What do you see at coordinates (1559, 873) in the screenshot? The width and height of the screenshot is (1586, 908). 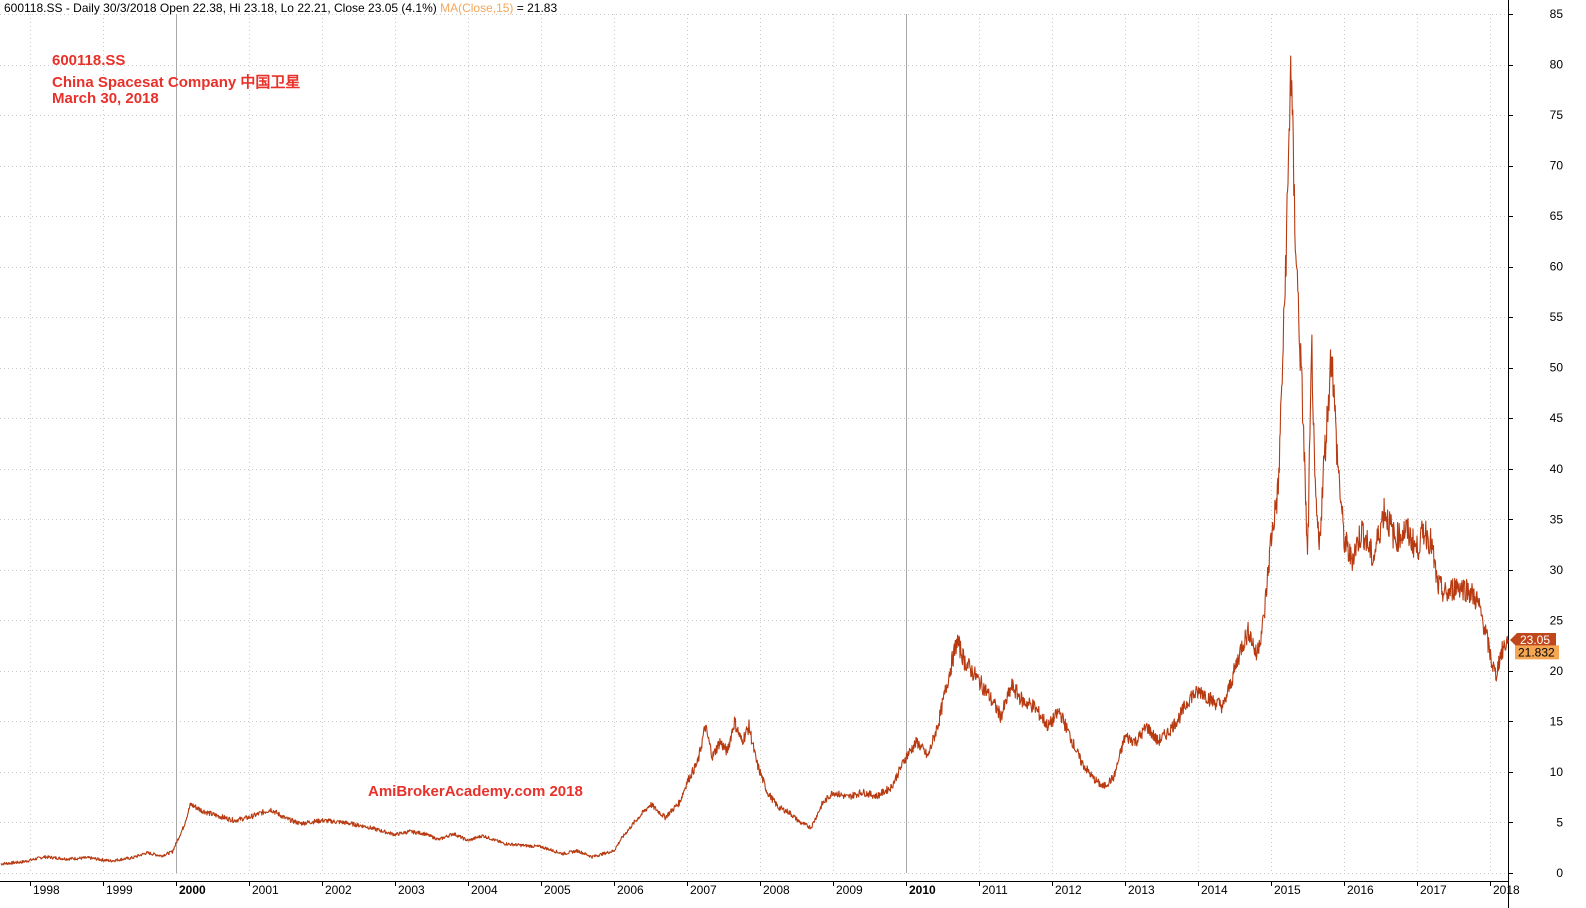 I see `y-tick-label: 0` at bounding box center [1559, 873].